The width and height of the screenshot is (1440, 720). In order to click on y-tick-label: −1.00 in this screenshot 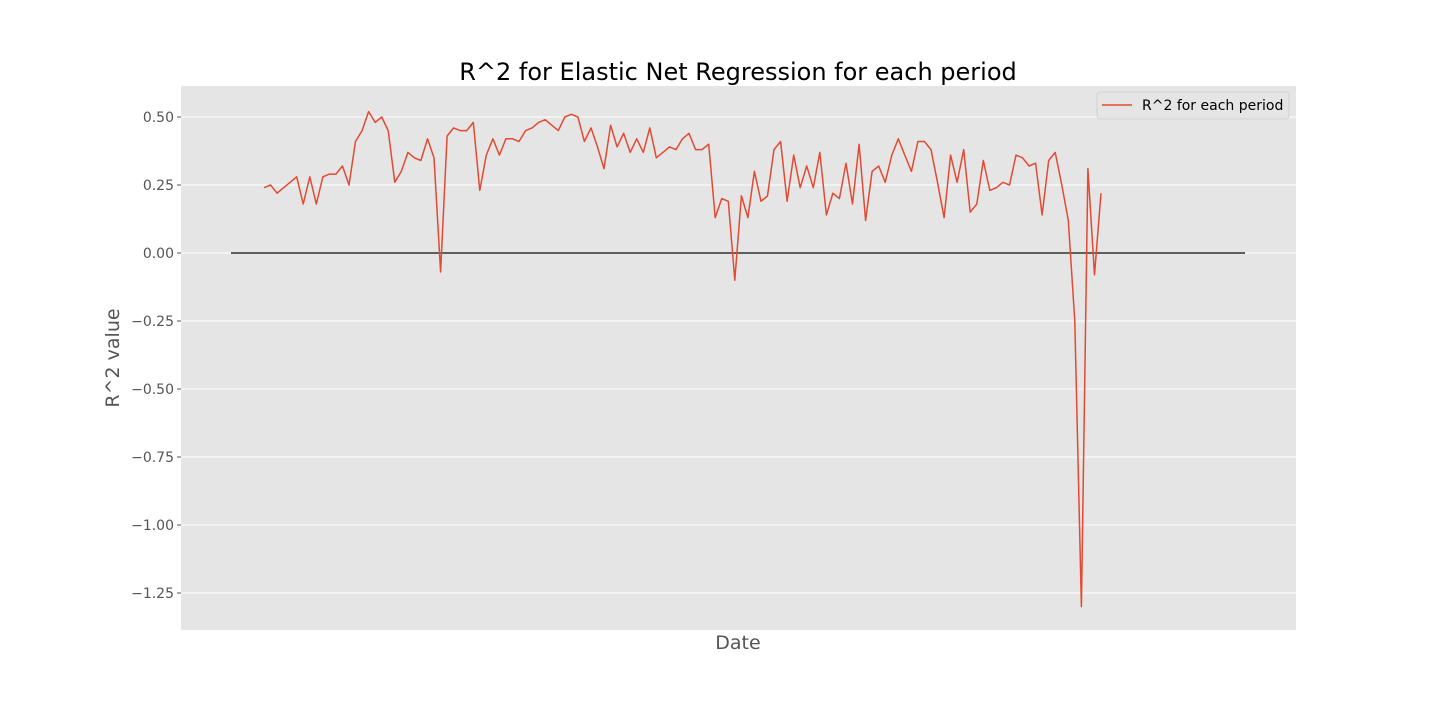, I will do `click(152, 526)`.